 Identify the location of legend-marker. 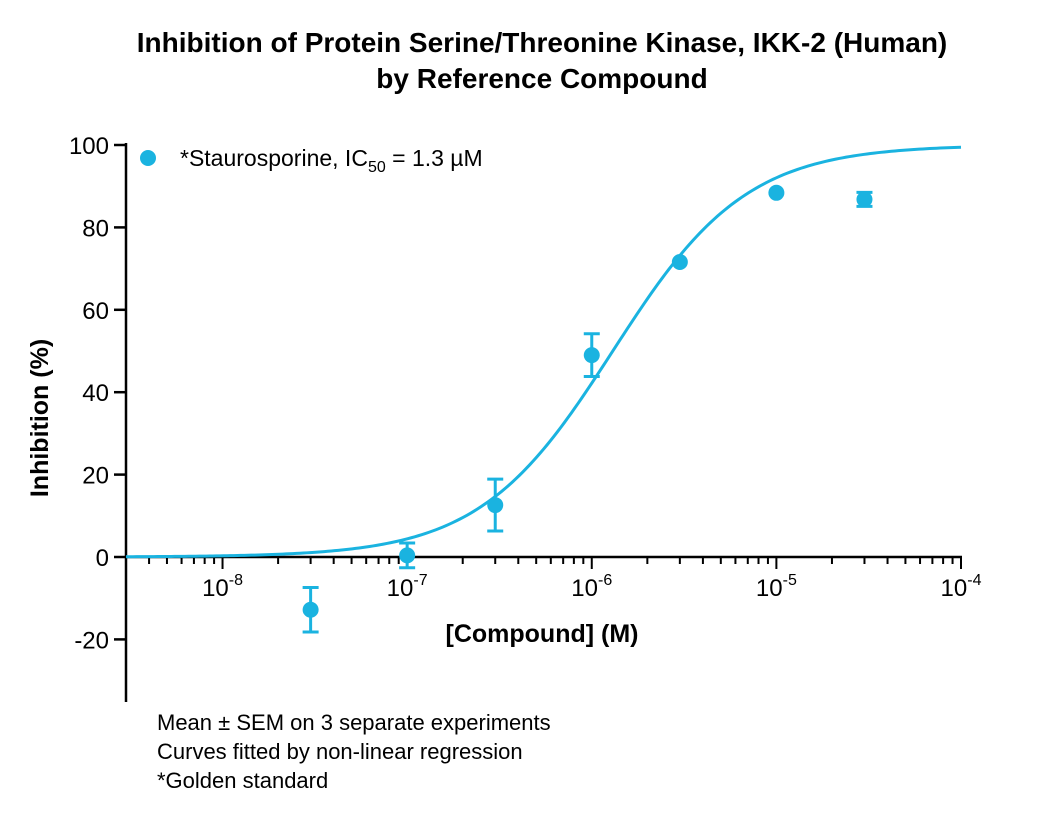
(148, 158).